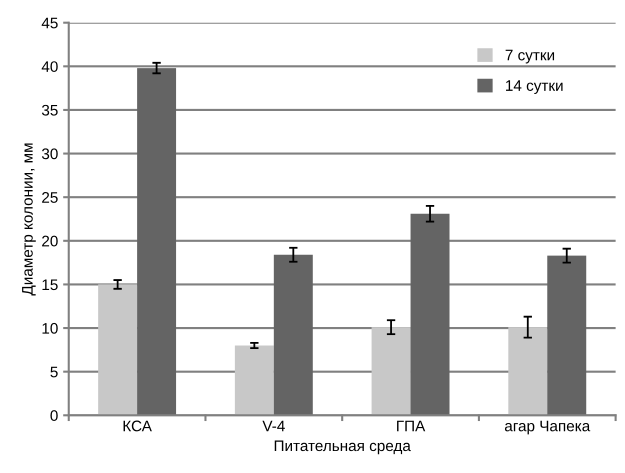 The image size is (625, 473). Describe the element at coordinates (50, 241) in the screenshot. I see `y-tick-label: 20` at that location.